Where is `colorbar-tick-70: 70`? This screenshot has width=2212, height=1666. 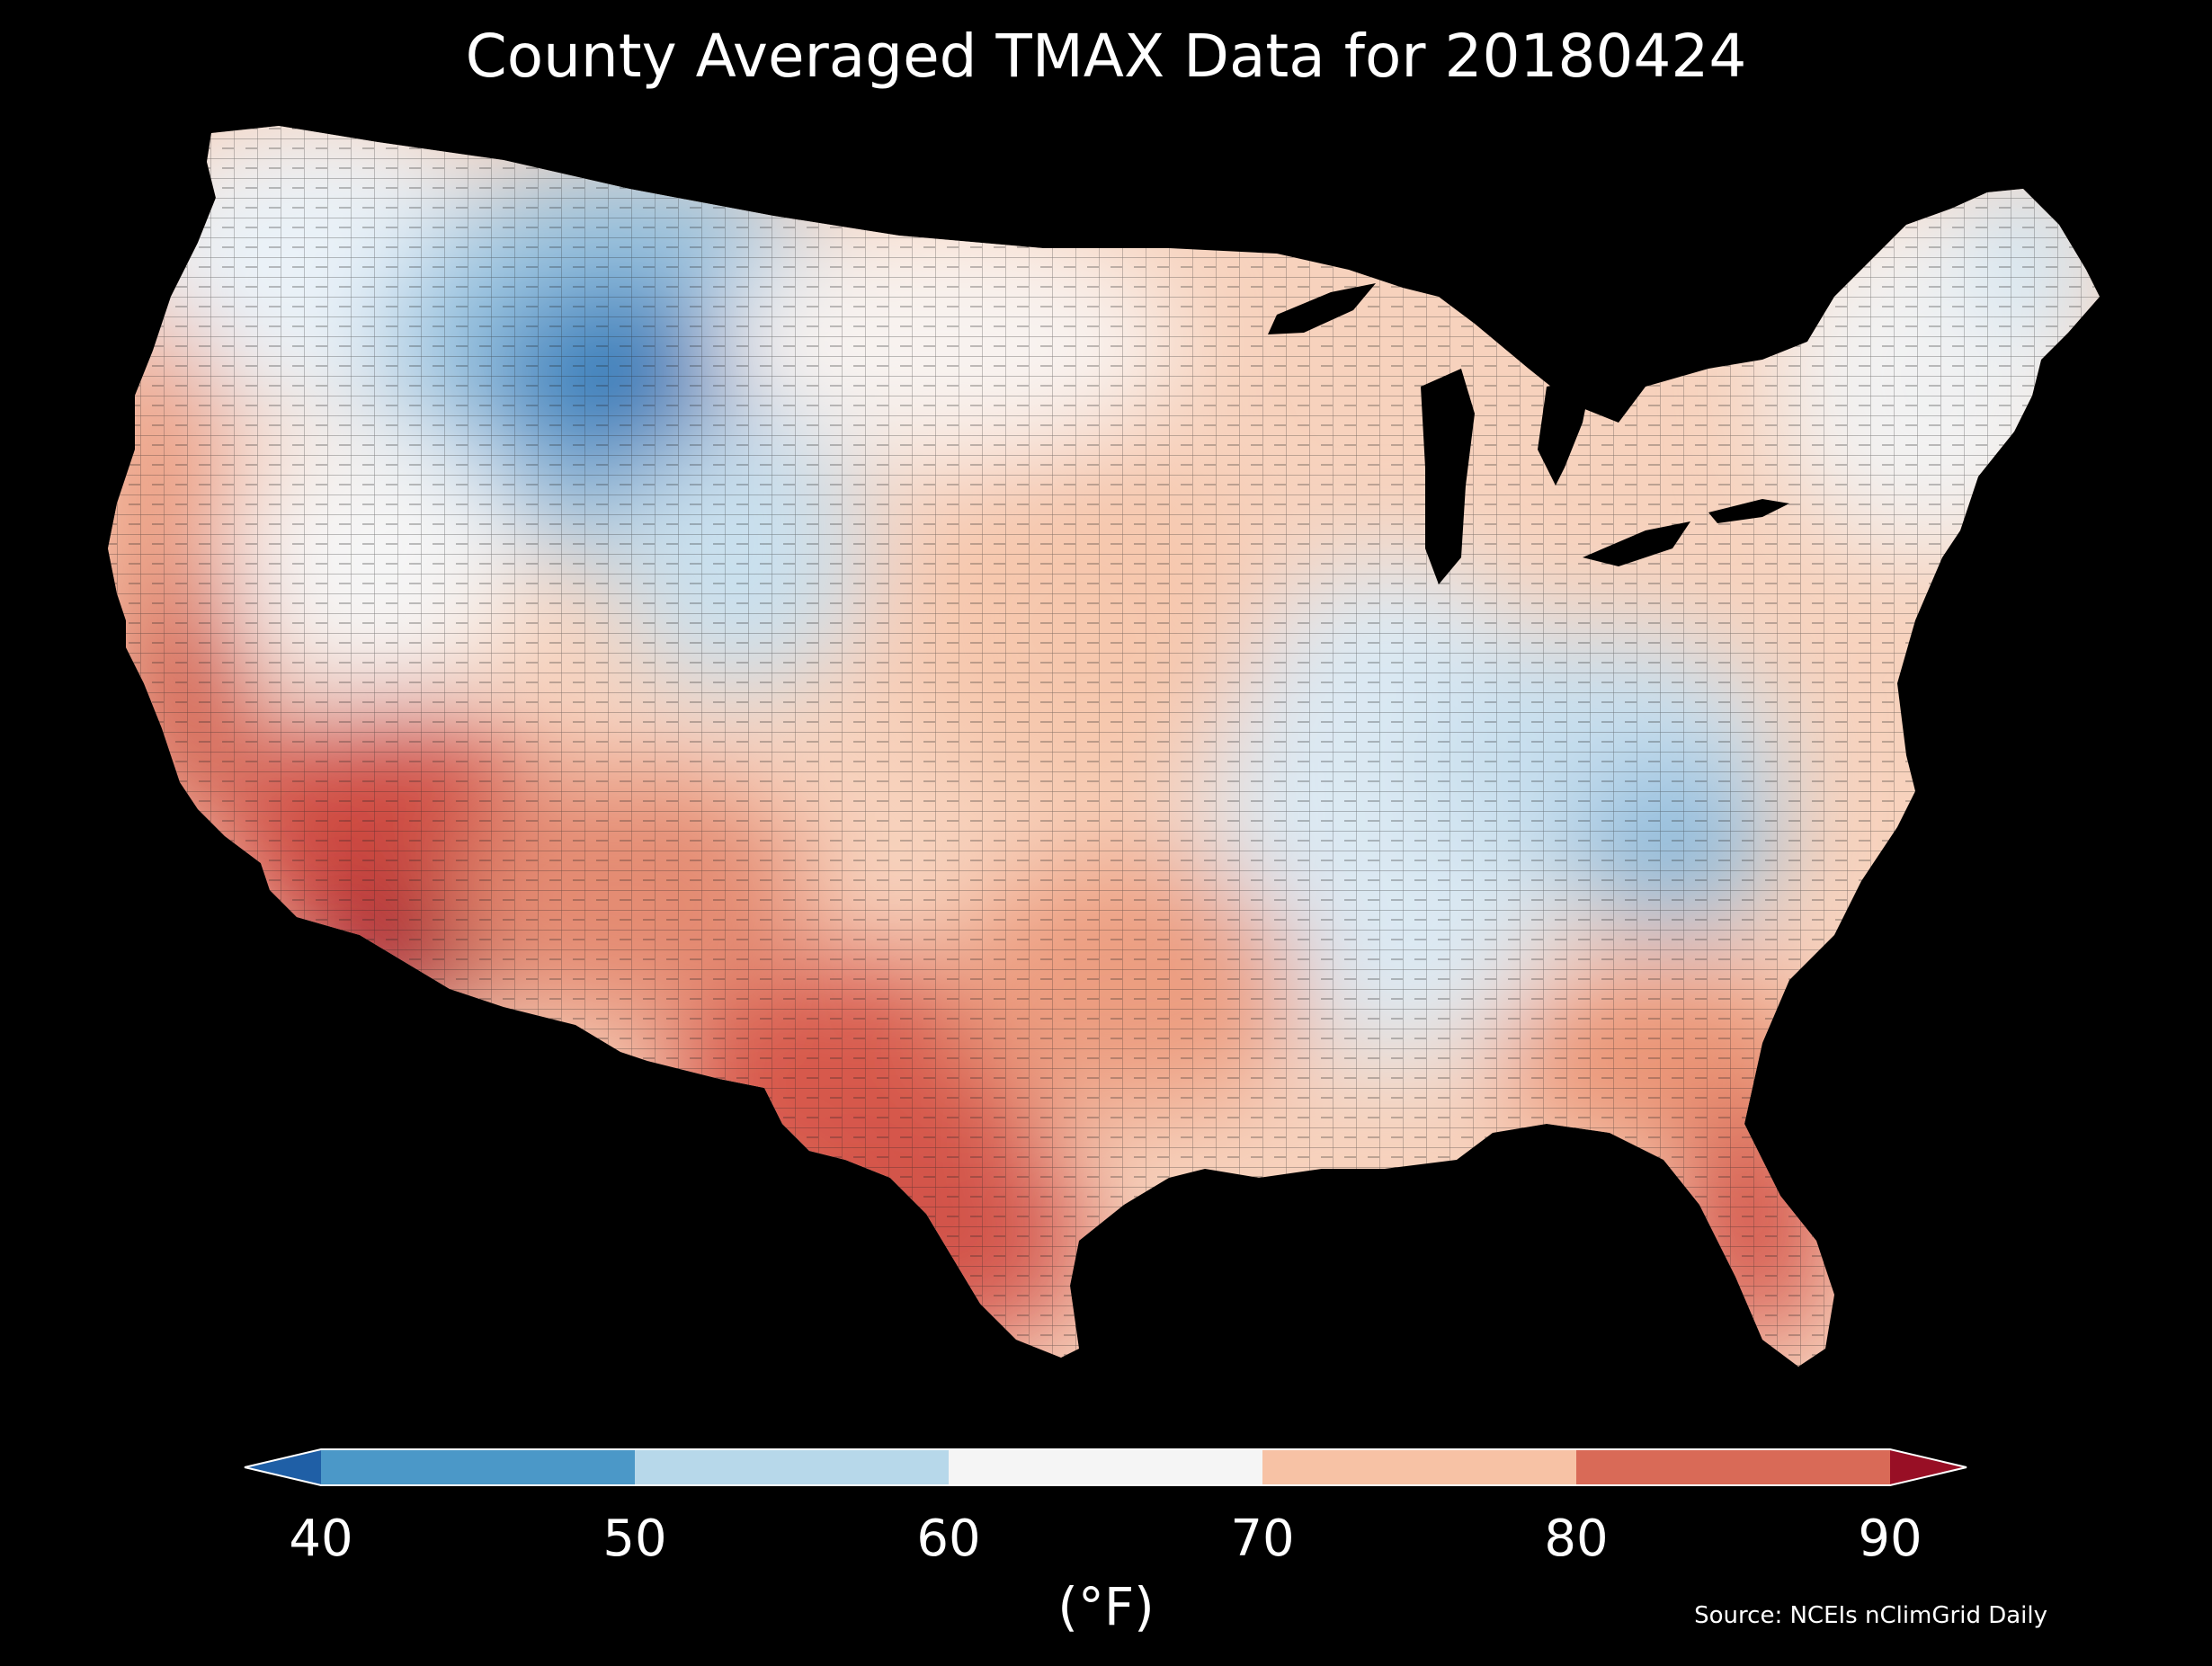
colorbar-tick-70: 70 is located at coordinates (1262, 1539).